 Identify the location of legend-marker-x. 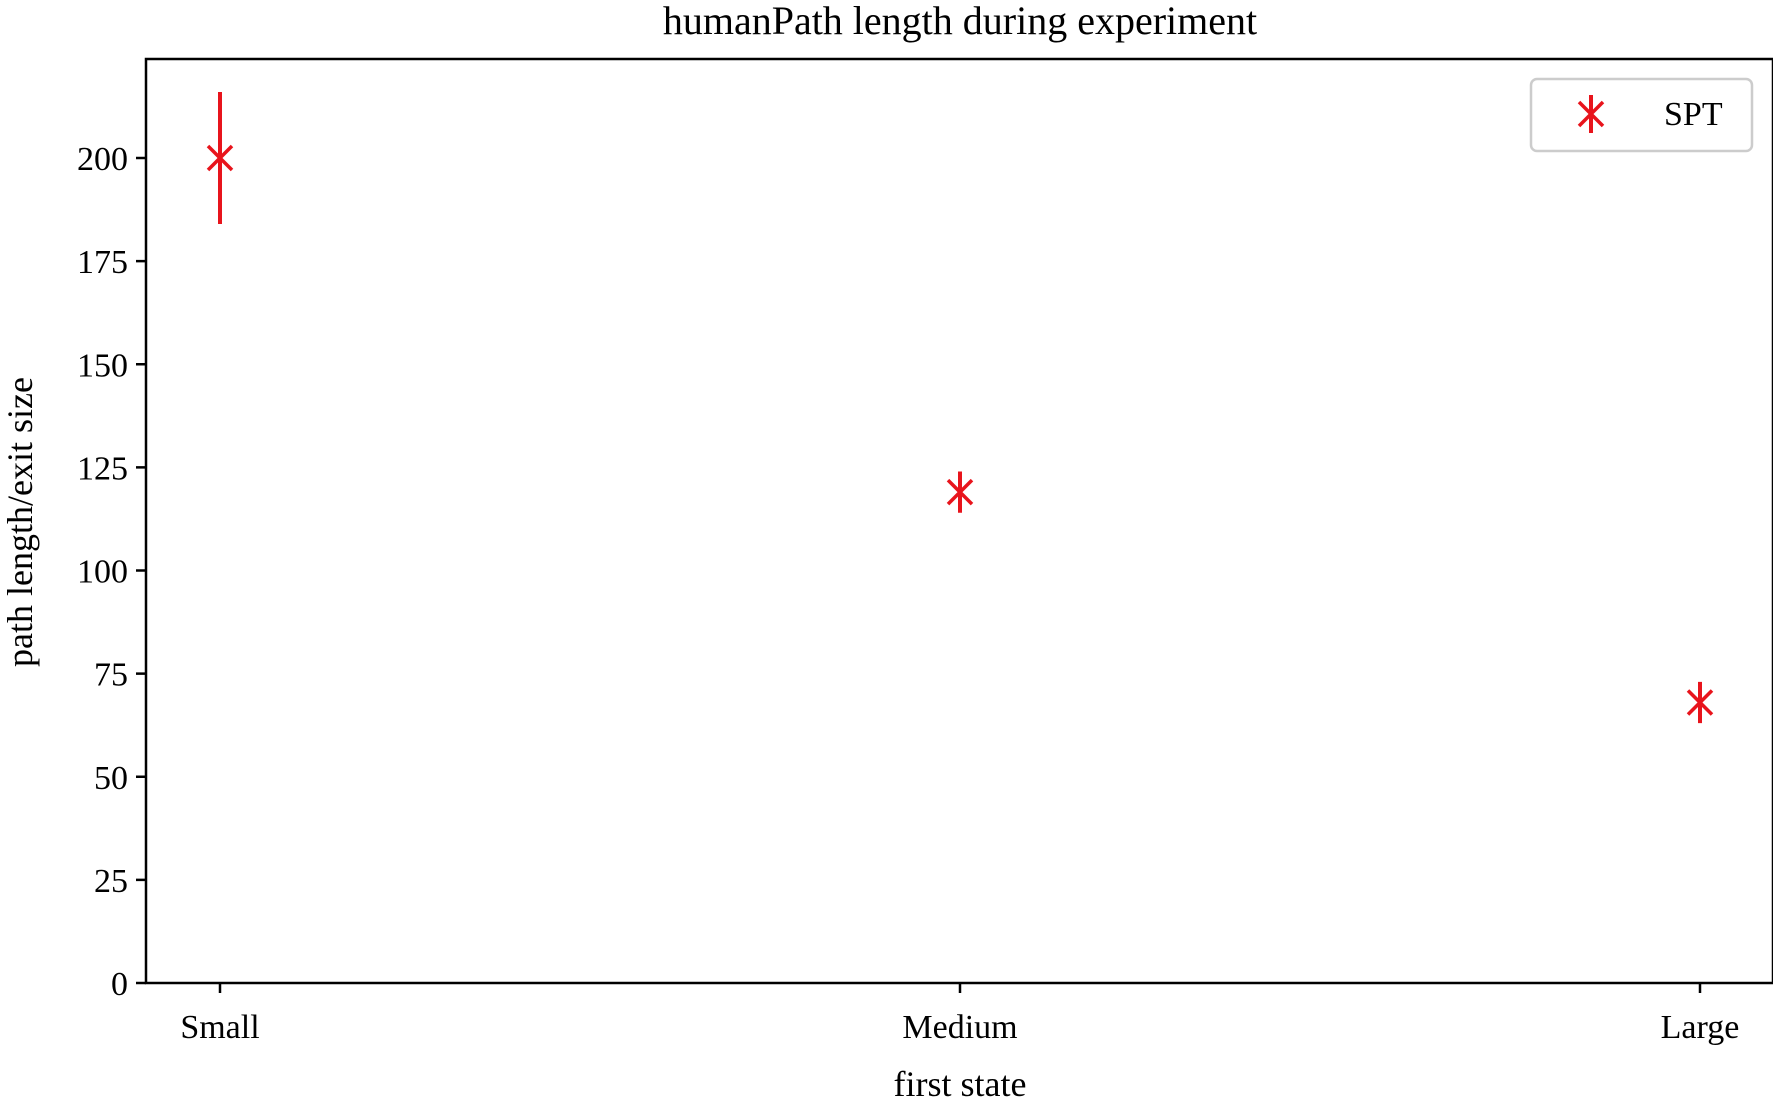
(1591, 114).